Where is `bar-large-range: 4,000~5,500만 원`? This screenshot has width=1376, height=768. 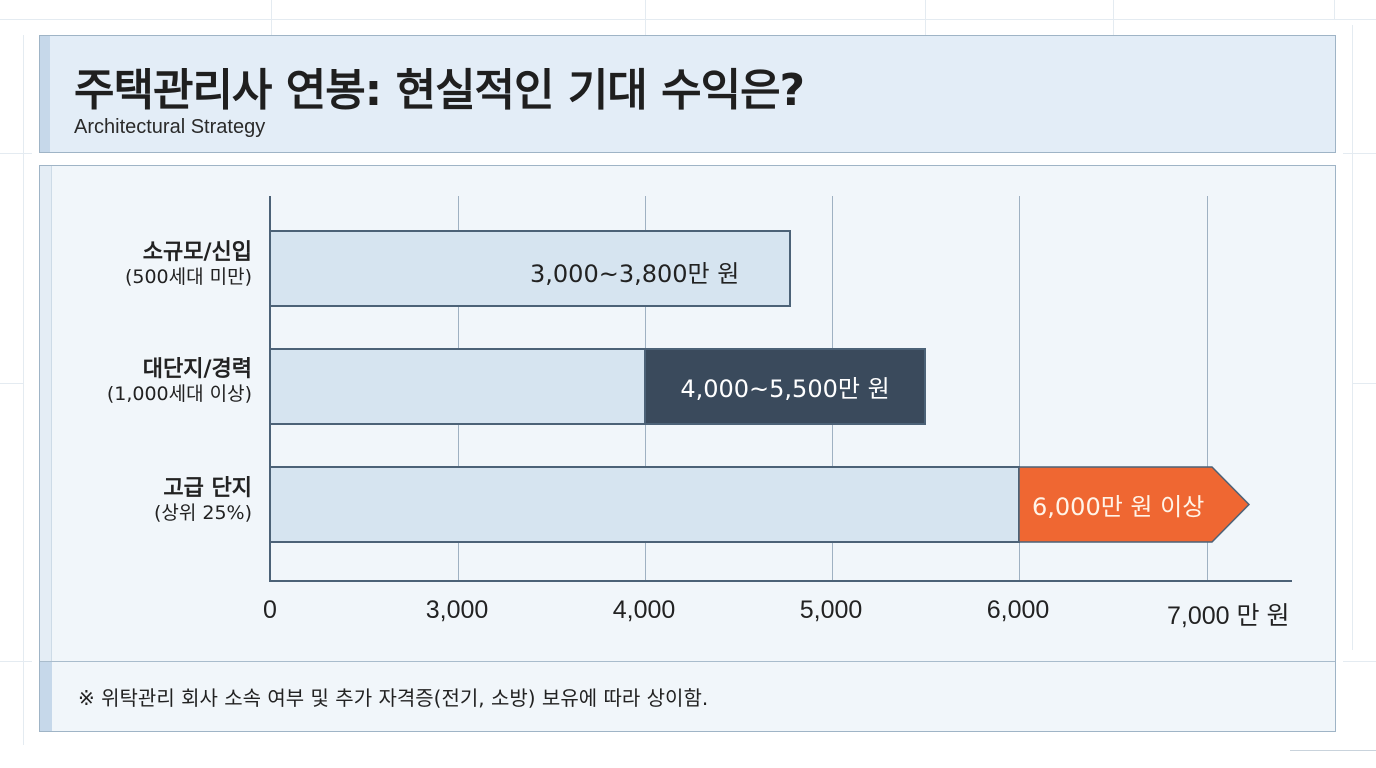 bar-large-range: 4,000~5,500만 원 is located at coordinates (785, 386).